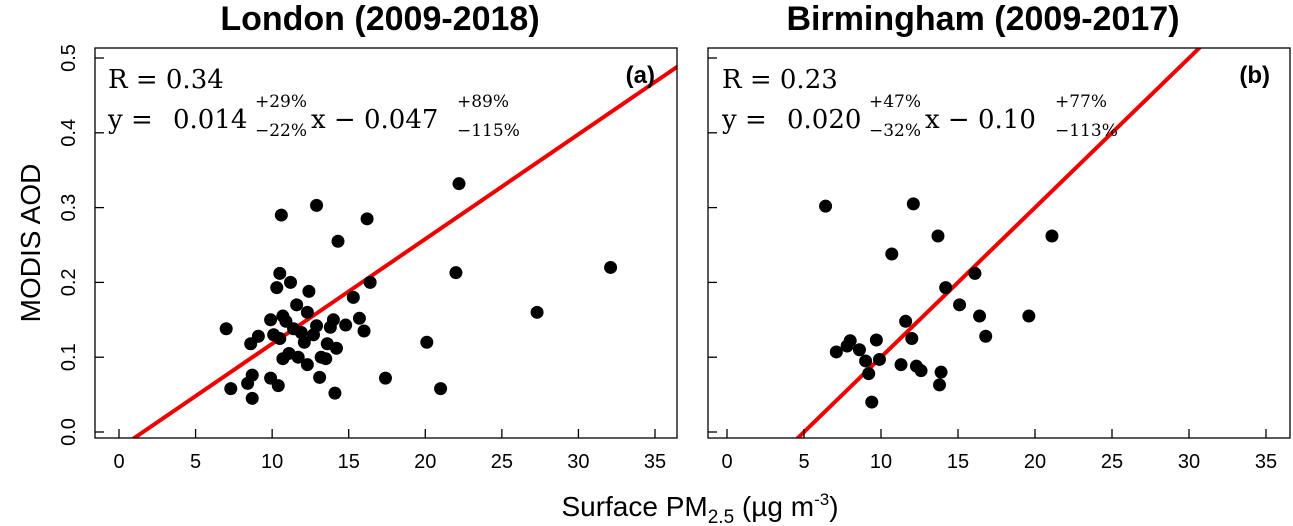  I want to click on panel-label: (a), so click(640, 75).